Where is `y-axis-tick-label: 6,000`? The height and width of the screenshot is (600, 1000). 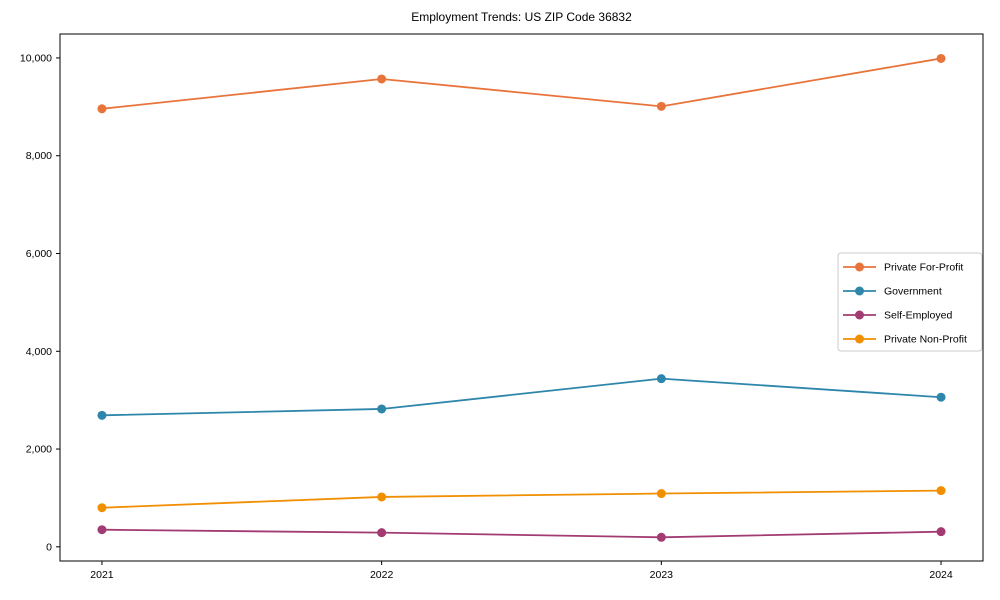 y-axis-tick-label: 6,000 is located at coordinates (39, 254).